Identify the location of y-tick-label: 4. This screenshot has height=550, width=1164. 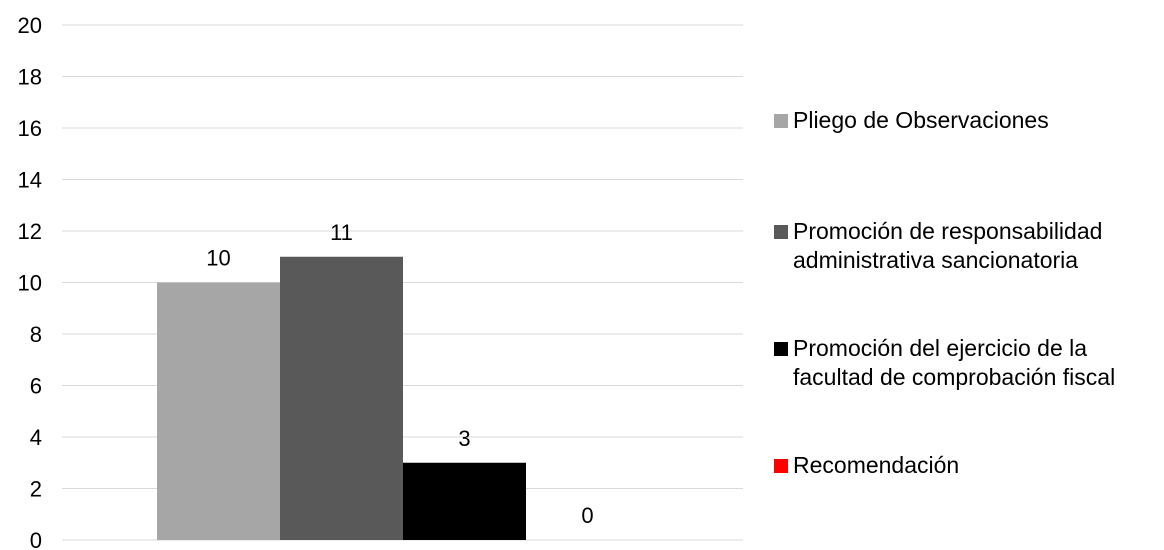
(36, 437).